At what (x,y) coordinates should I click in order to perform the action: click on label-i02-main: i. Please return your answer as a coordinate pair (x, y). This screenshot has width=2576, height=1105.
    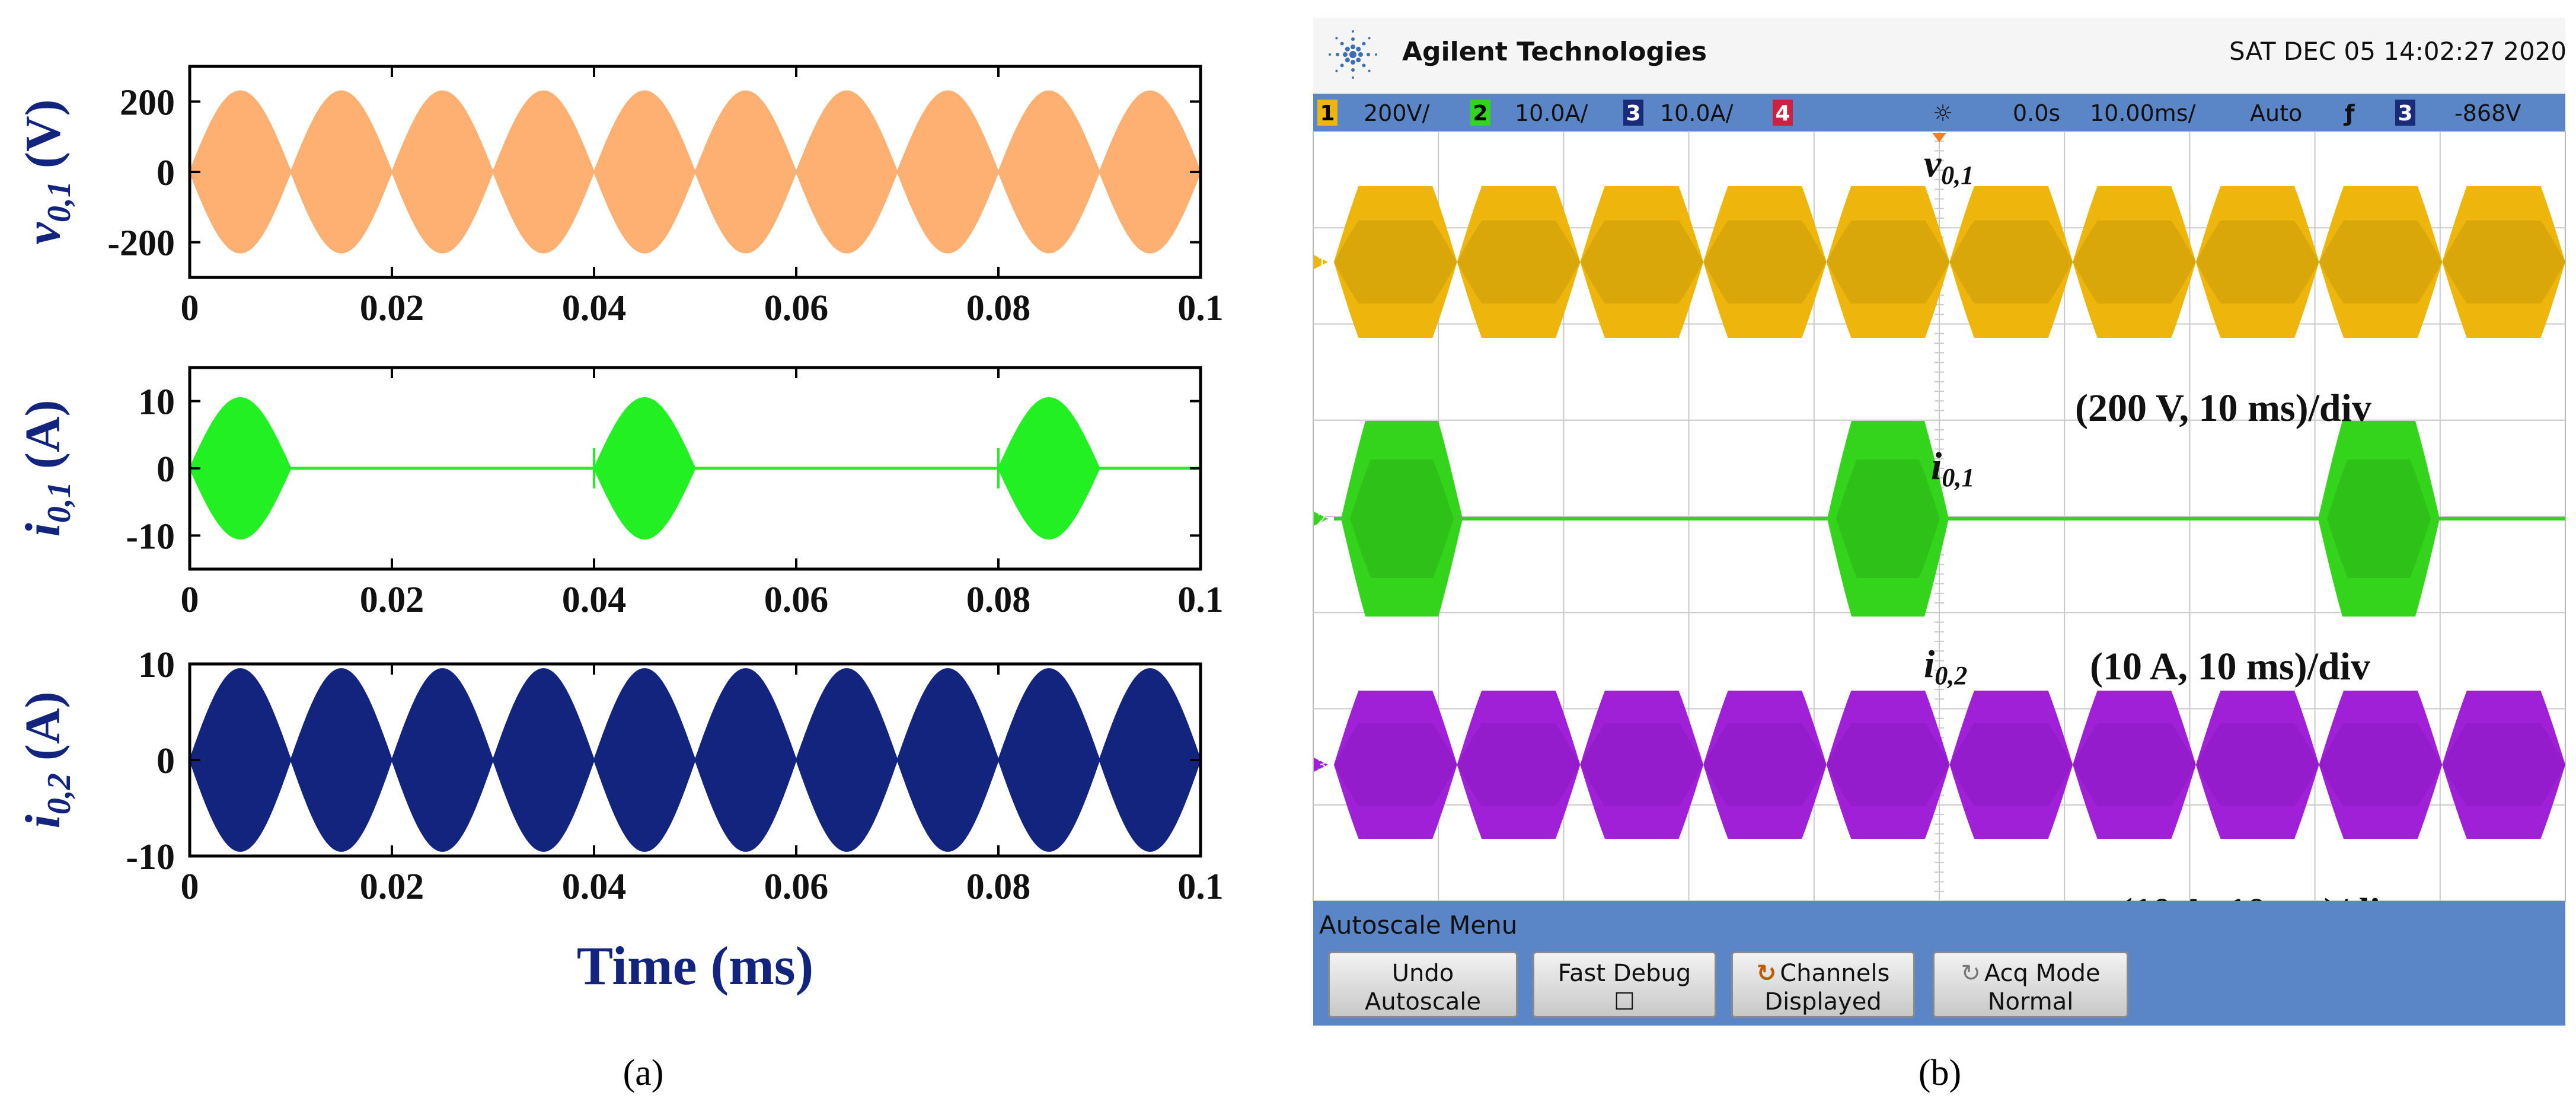
    Looking at the image, I should click on (1929, 664).